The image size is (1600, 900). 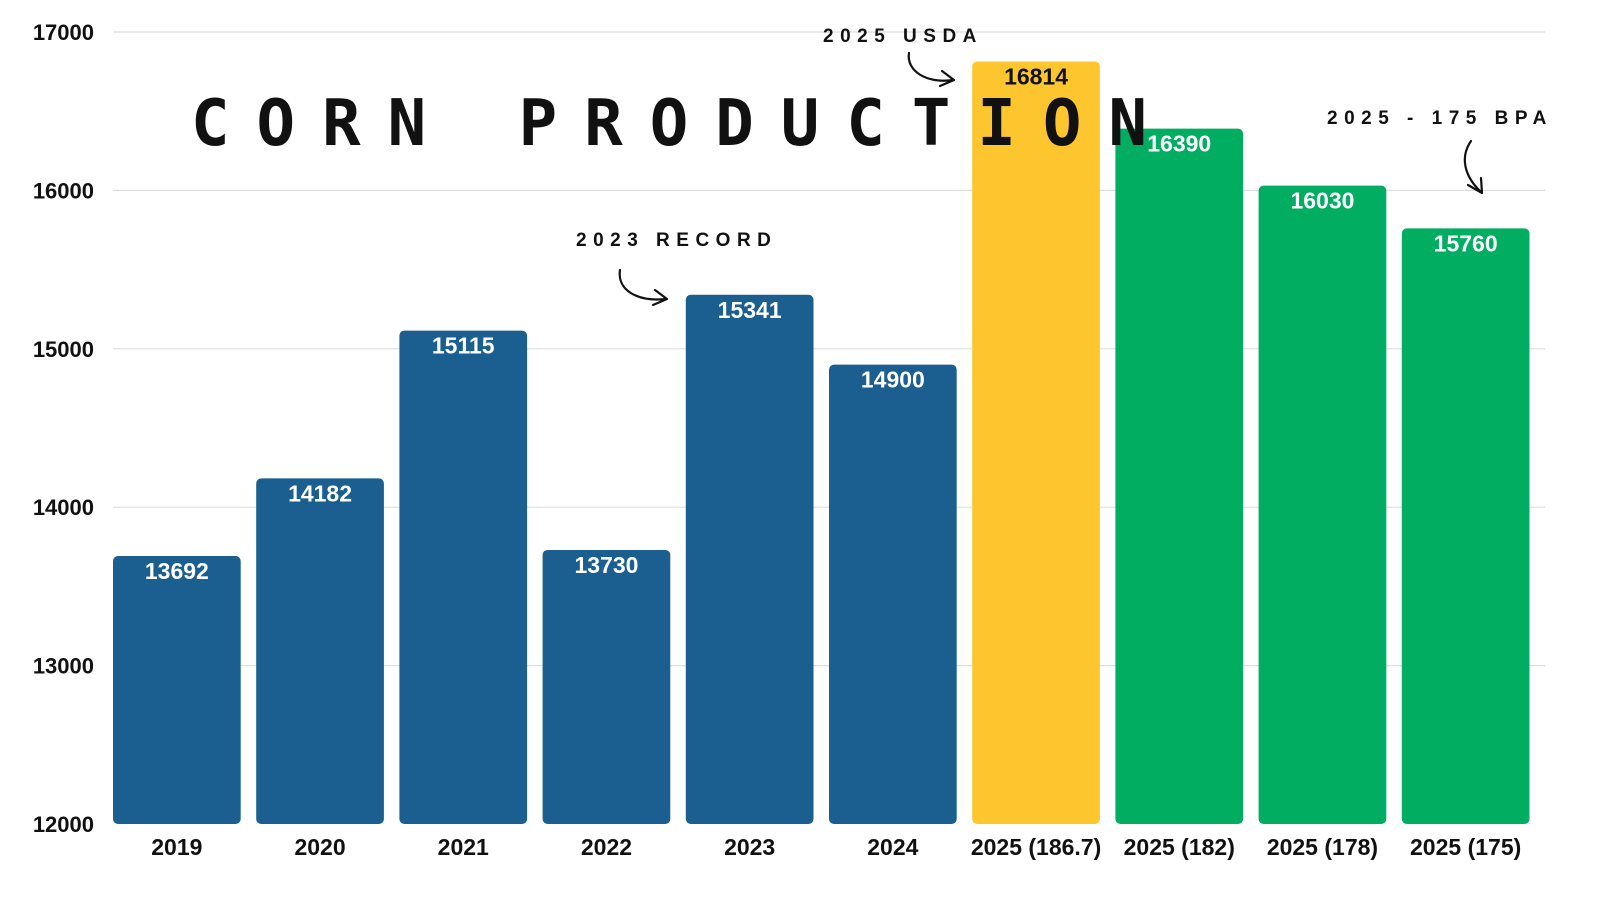 I want to click on annotation-2025-175-bpa-arrow, so click(x=1473, y=166).